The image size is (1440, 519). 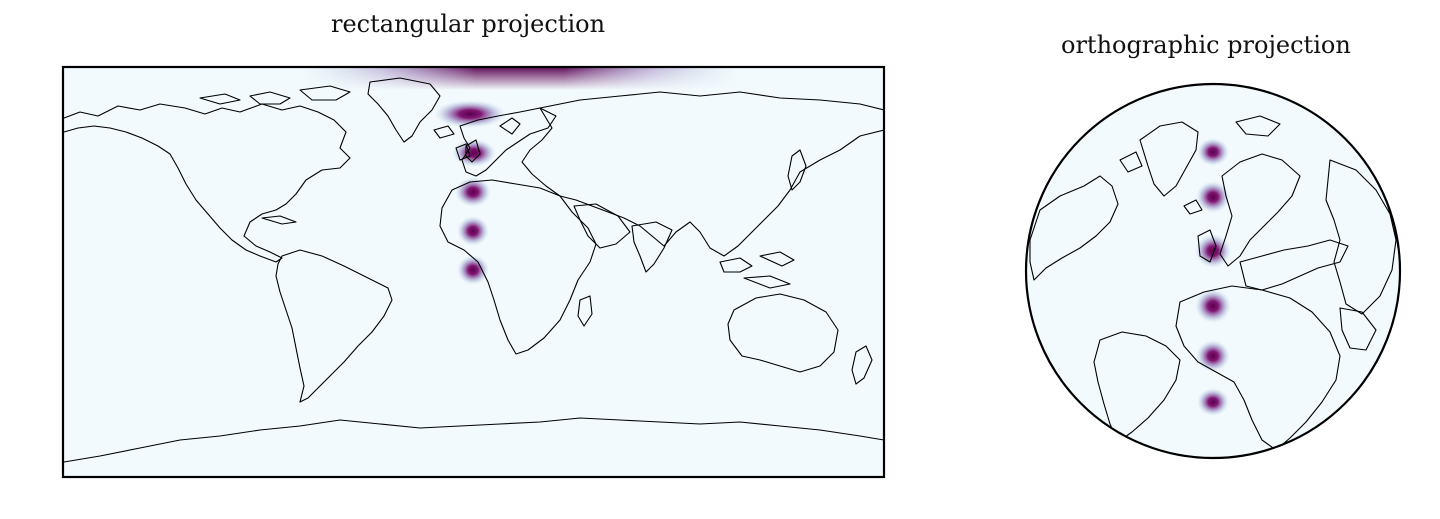 I want to click on rectangular-projection-title: rectangular projection, so click(x=468, y=24).